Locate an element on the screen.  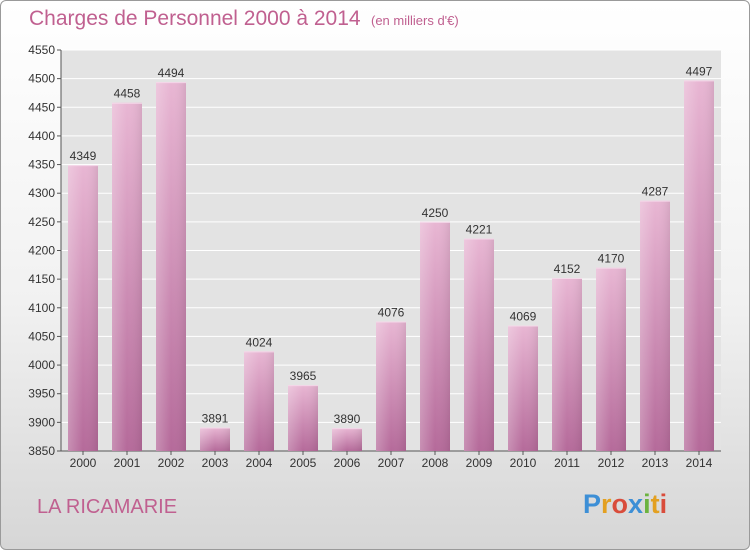
data-label: 4152 is located at coordinates (567, 269).